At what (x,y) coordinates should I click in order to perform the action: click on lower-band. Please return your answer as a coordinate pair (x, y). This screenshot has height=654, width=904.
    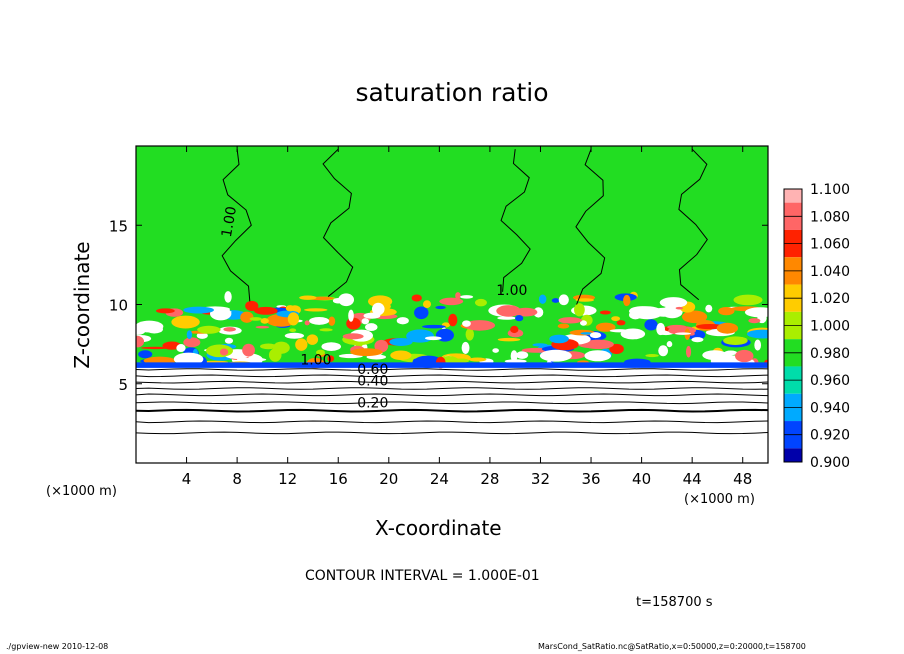
    Looking at the image, I should click on (452, 413).